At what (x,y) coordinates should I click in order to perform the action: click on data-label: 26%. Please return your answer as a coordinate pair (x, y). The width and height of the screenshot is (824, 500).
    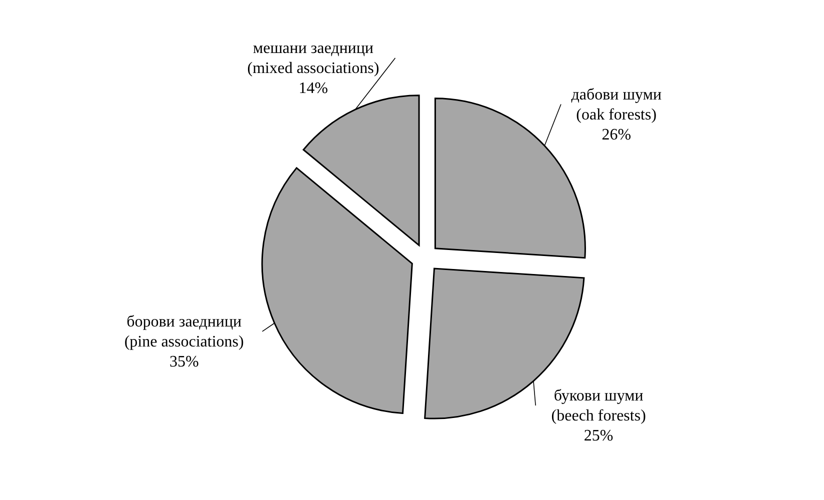
    Looking at the image, I should click on (617, 135).